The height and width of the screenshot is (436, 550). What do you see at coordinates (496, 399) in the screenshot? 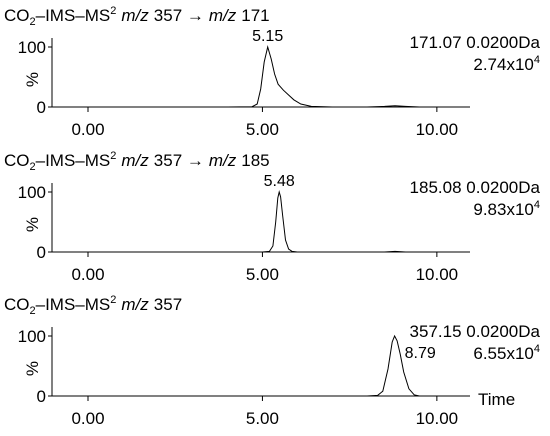
I see `x-axis-label: Time` at bounding box center [496, 399].